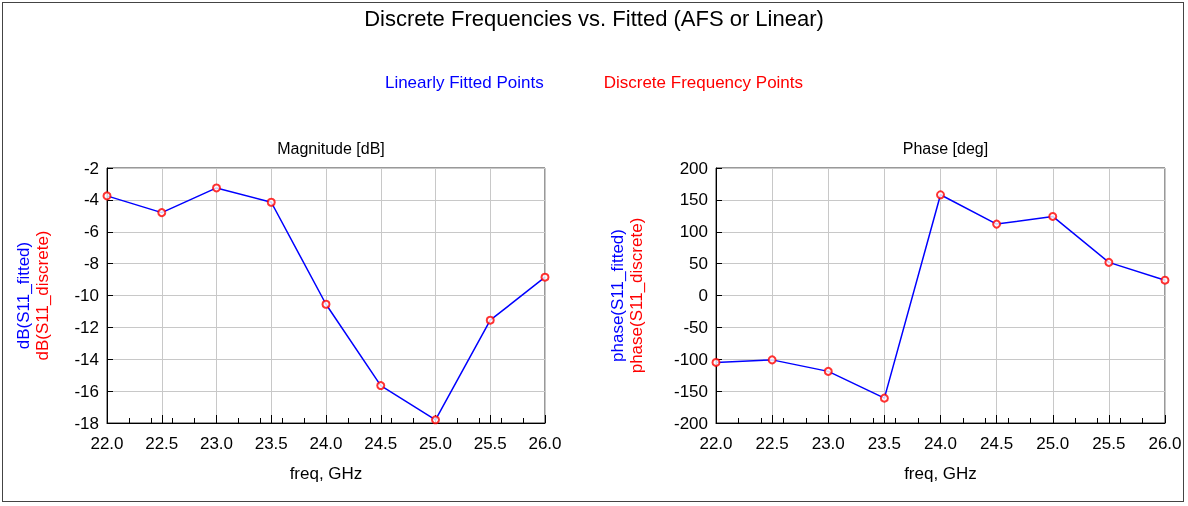  Describe the element at coordinates (945, 148) in the screenshot. I see `chart-title: Phase [deg]` at that location.